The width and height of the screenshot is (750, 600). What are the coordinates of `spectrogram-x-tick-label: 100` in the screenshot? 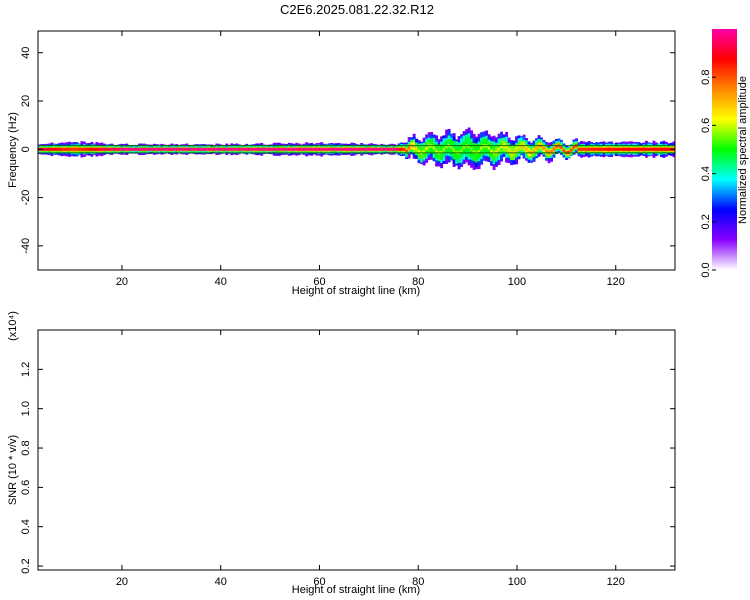 It's located at (517, 282).